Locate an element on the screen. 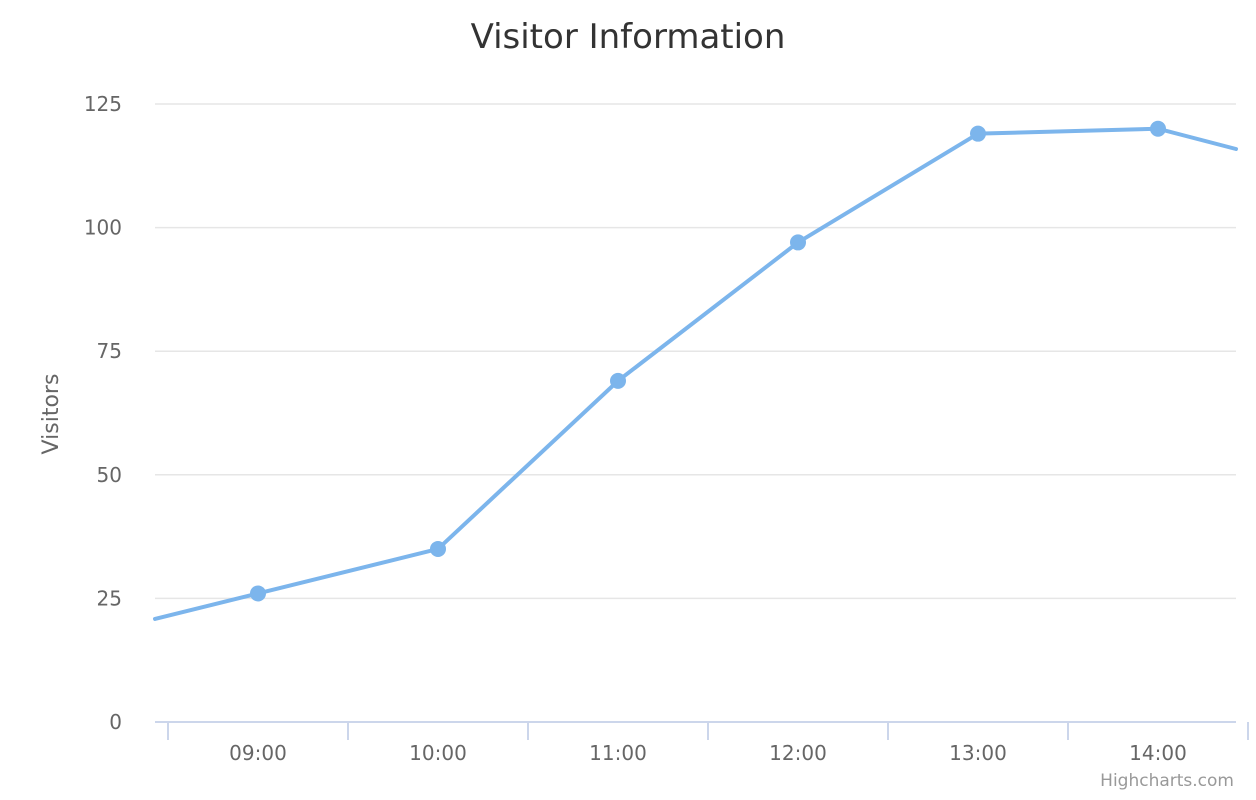  chart-title: Visitor Information is located at coordinates (628, 37).